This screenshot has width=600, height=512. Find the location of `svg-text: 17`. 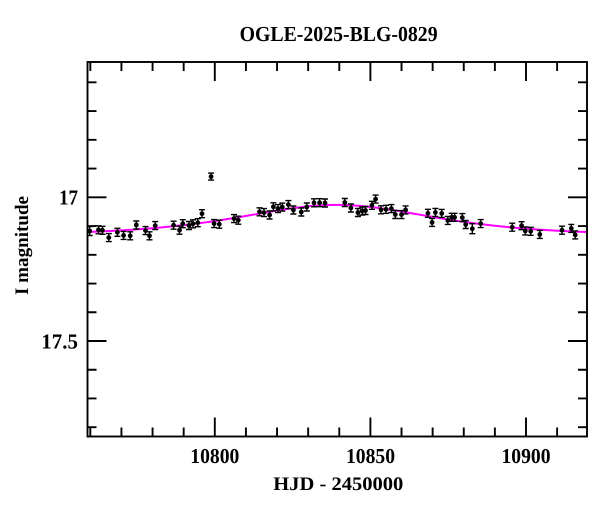

svg-text: 17 is located at coordinates (68, 198).